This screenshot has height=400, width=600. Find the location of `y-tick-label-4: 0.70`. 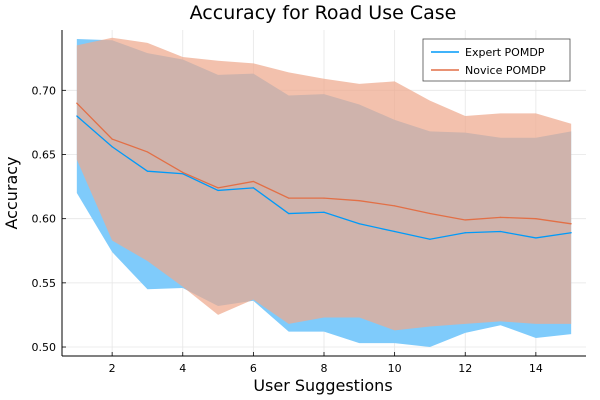

y-tick-label-4: 0.70 is located at coordinates (44, 90).